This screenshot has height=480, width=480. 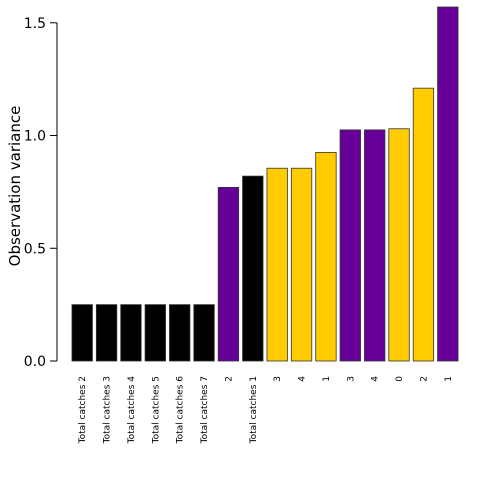 I want to click on y-tick-label: 0.0, so click(x=35, y=362).